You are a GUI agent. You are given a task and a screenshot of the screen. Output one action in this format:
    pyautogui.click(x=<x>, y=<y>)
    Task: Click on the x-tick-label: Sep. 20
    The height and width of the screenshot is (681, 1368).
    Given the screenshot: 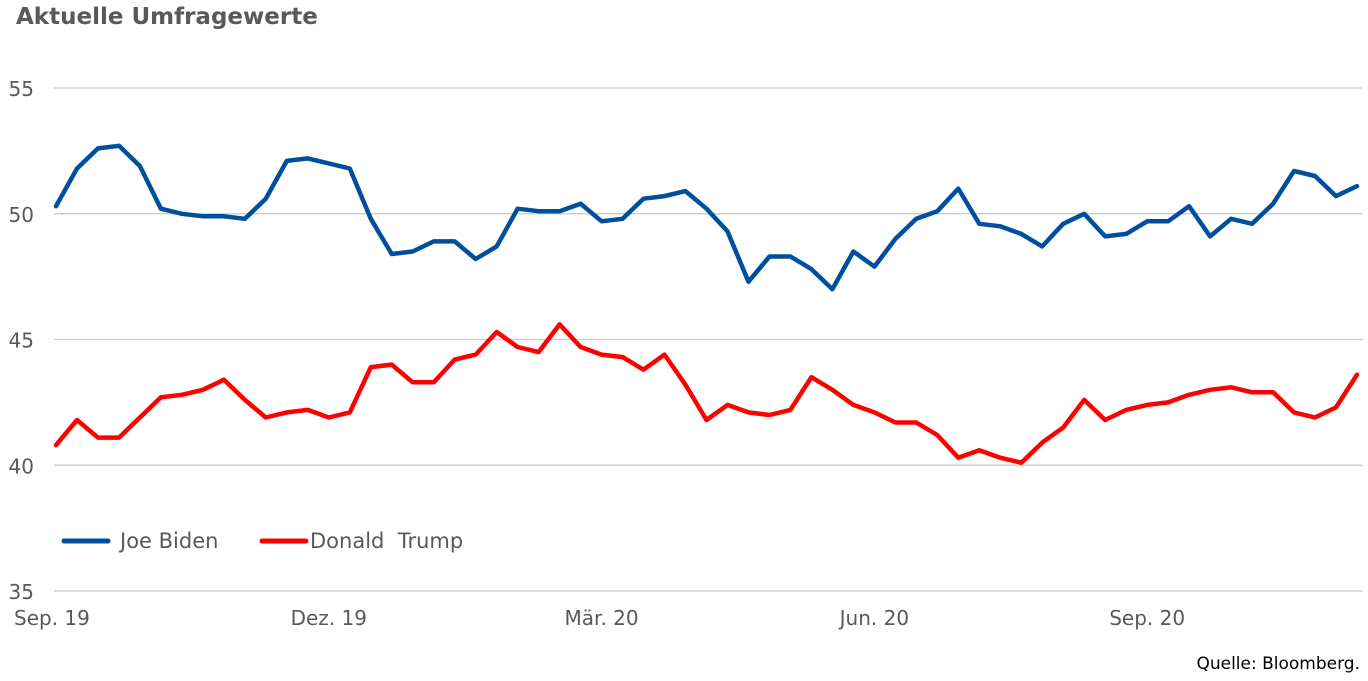 What is the action you would take?
    pyautogui.click(x=1147, y=618)
    